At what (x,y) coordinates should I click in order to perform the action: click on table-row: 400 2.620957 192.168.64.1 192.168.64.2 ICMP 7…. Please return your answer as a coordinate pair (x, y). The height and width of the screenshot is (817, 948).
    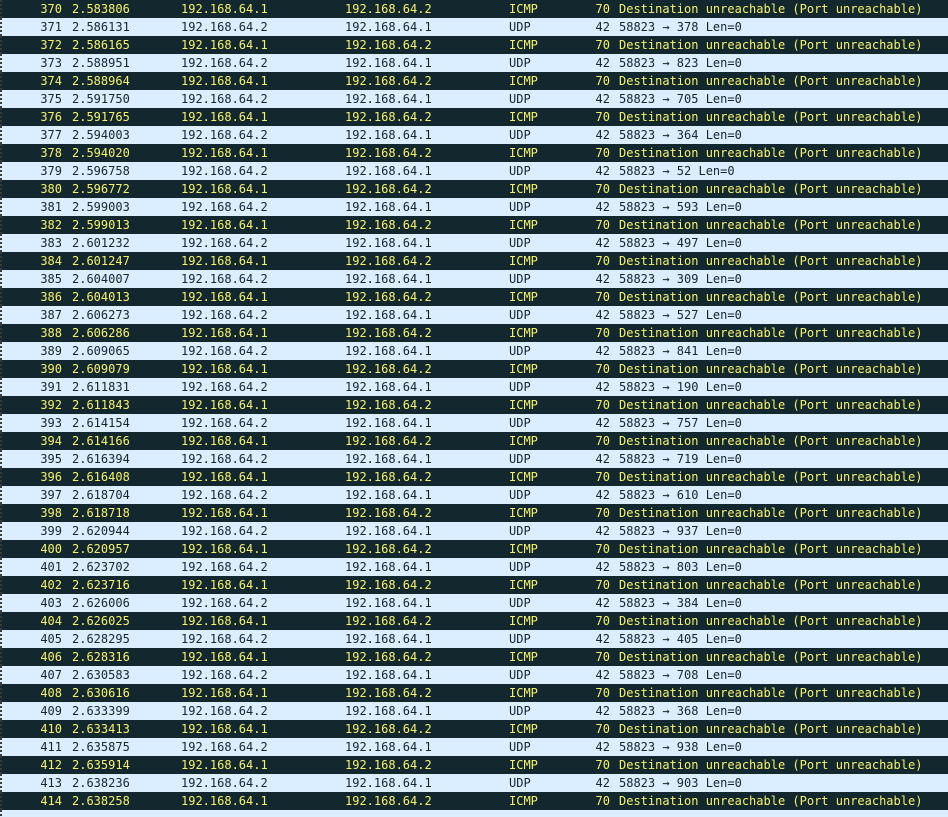
    Looking at the image, I should click on (474, 549).